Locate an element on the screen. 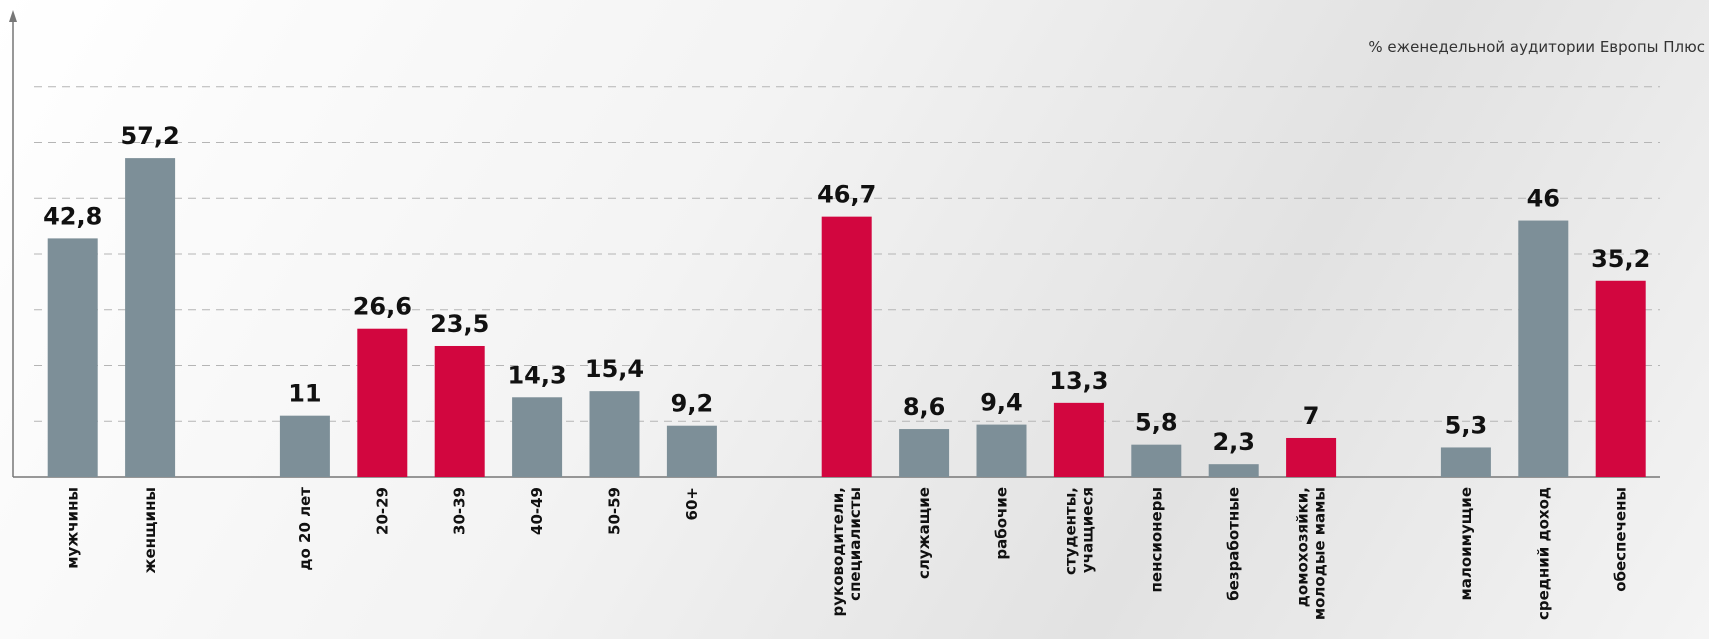 The width and height of the screenshot is (1709, 639). x-tick-label: безработные is located at coordinates (1234, 544).